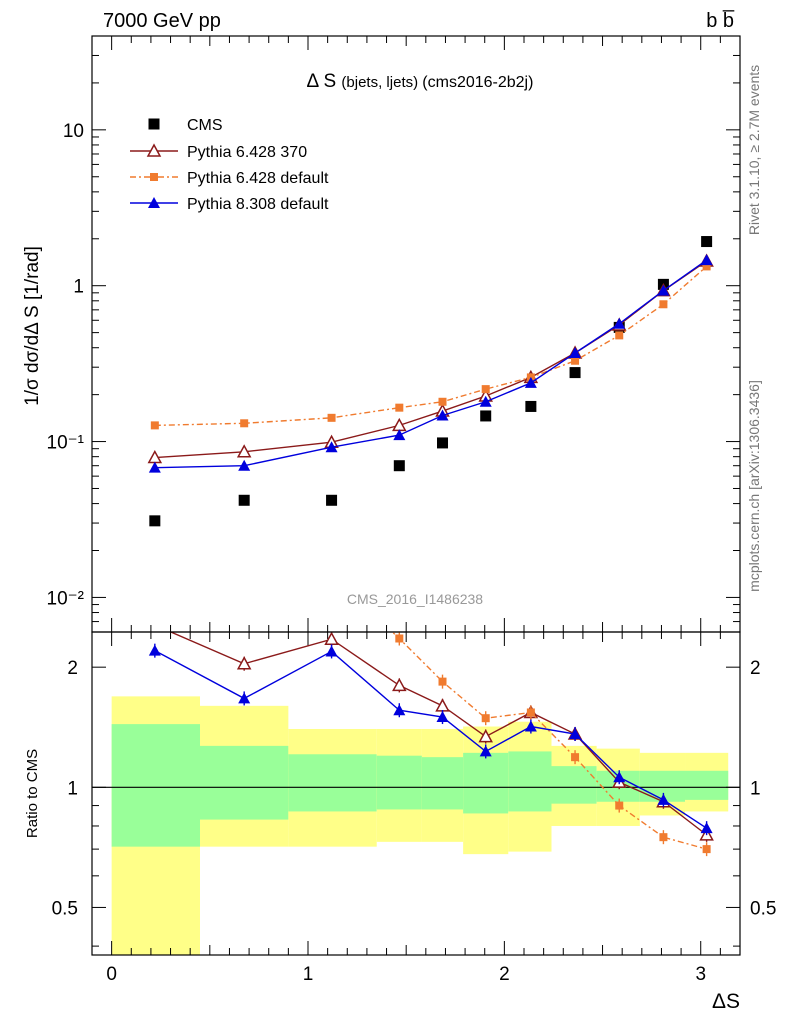  Describe the element at coordinates (755, 788) in the screenshot. I see `ratio-y-label-right: 1` at that location.